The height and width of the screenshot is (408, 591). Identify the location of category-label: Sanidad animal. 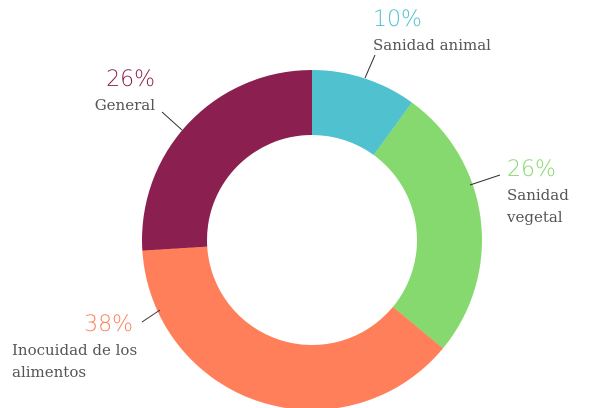
(432, 45).